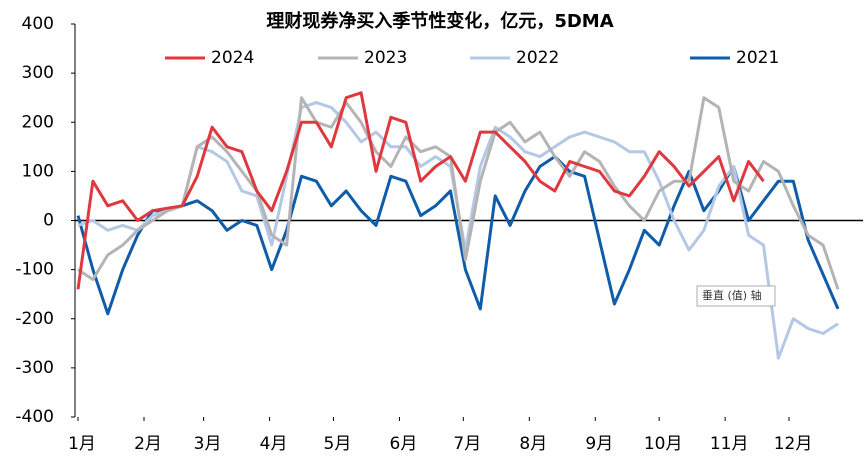 The width and height of the screenshot is (867, 474). Describe the element at coordinates (757, 58) in the screenshot. I see `legend-label: 2021` at that location.